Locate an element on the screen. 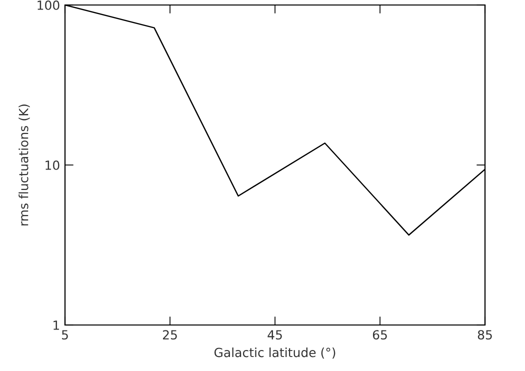 This screenshot has width=525, height=371. x-tick-label: 65 is located at coordinates (379, 335).